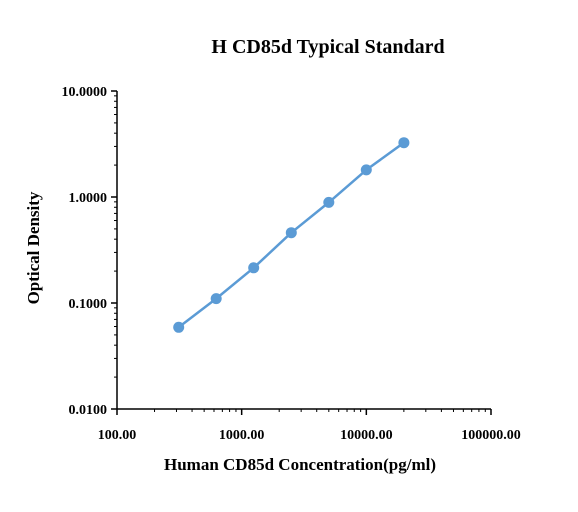  Describe the element at coordinates (33, 247) in the screenshot. I see `y-axis-label: Optical Density` at that location.